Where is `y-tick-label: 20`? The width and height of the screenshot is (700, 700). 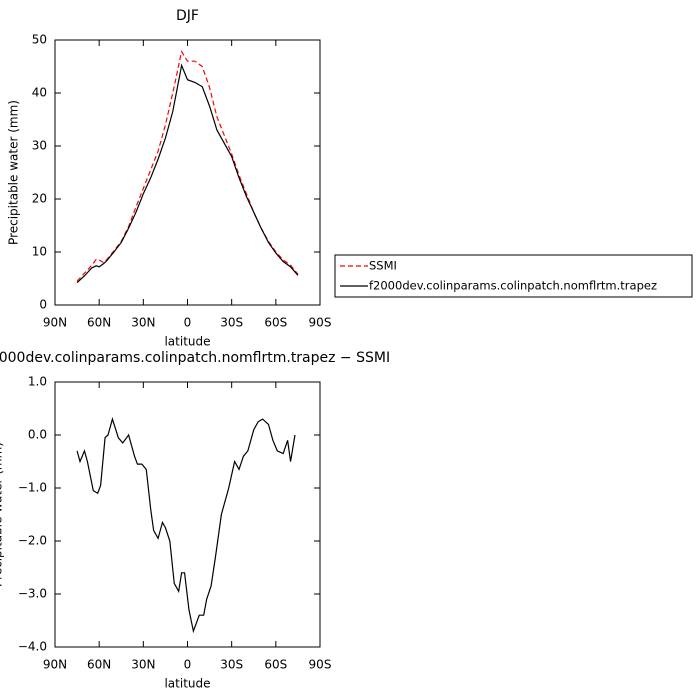
y-tick-label: 20 is located at coordinates (39, 199).